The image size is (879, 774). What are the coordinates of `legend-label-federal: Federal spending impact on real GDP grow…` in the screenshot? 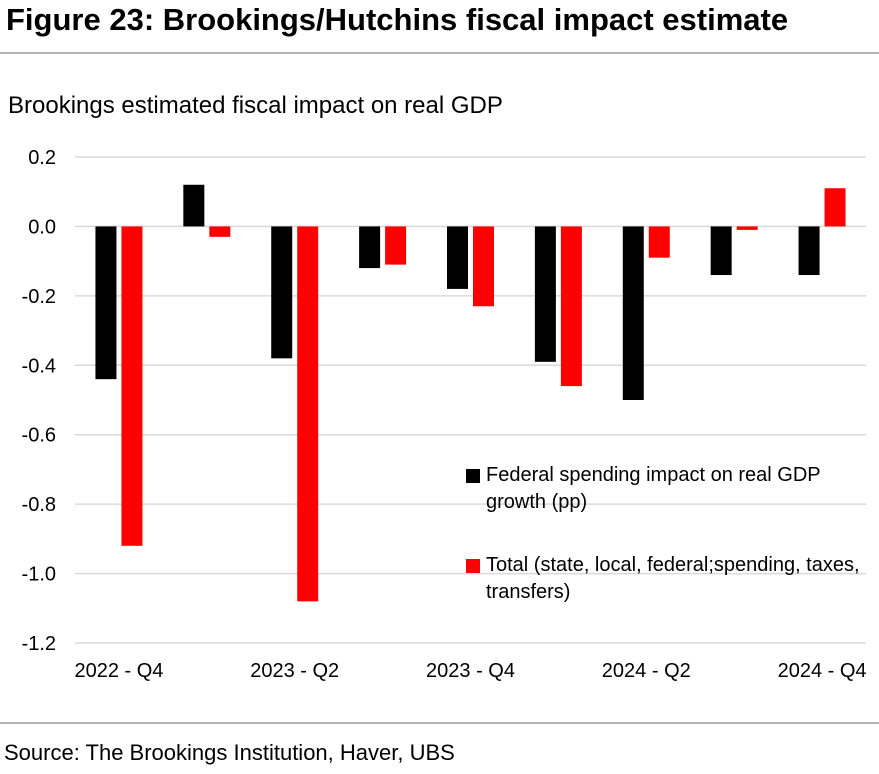 It's located at (653, 488).